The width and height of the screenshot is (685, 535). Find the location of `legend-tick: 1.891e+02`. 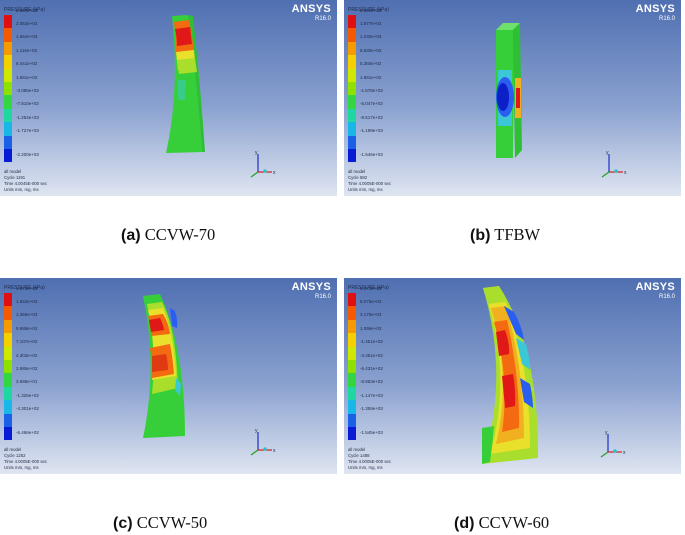

legend-tick: 1.891e+02 is located at coordinates (371, 77).